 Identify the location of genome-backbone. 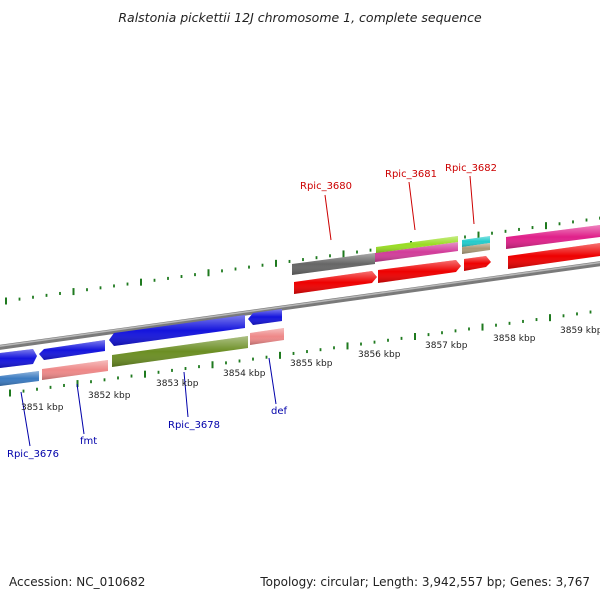
(300, 305).